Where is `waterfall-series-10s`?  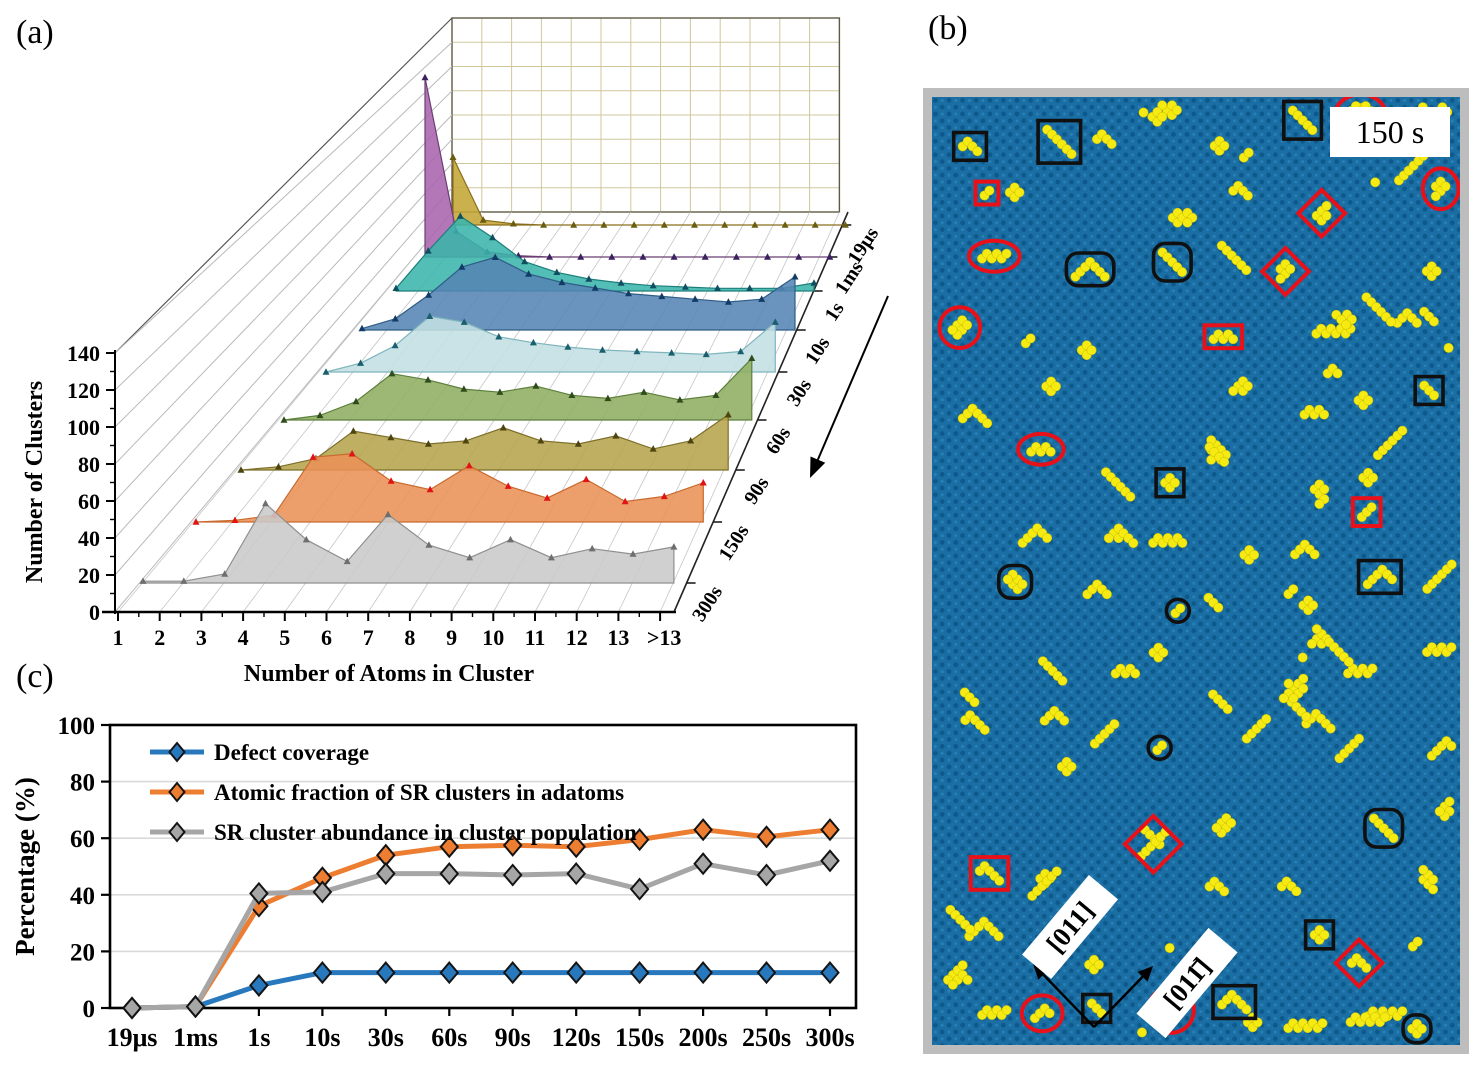 waterfall-series-10s is located at coordinates (578, 292).